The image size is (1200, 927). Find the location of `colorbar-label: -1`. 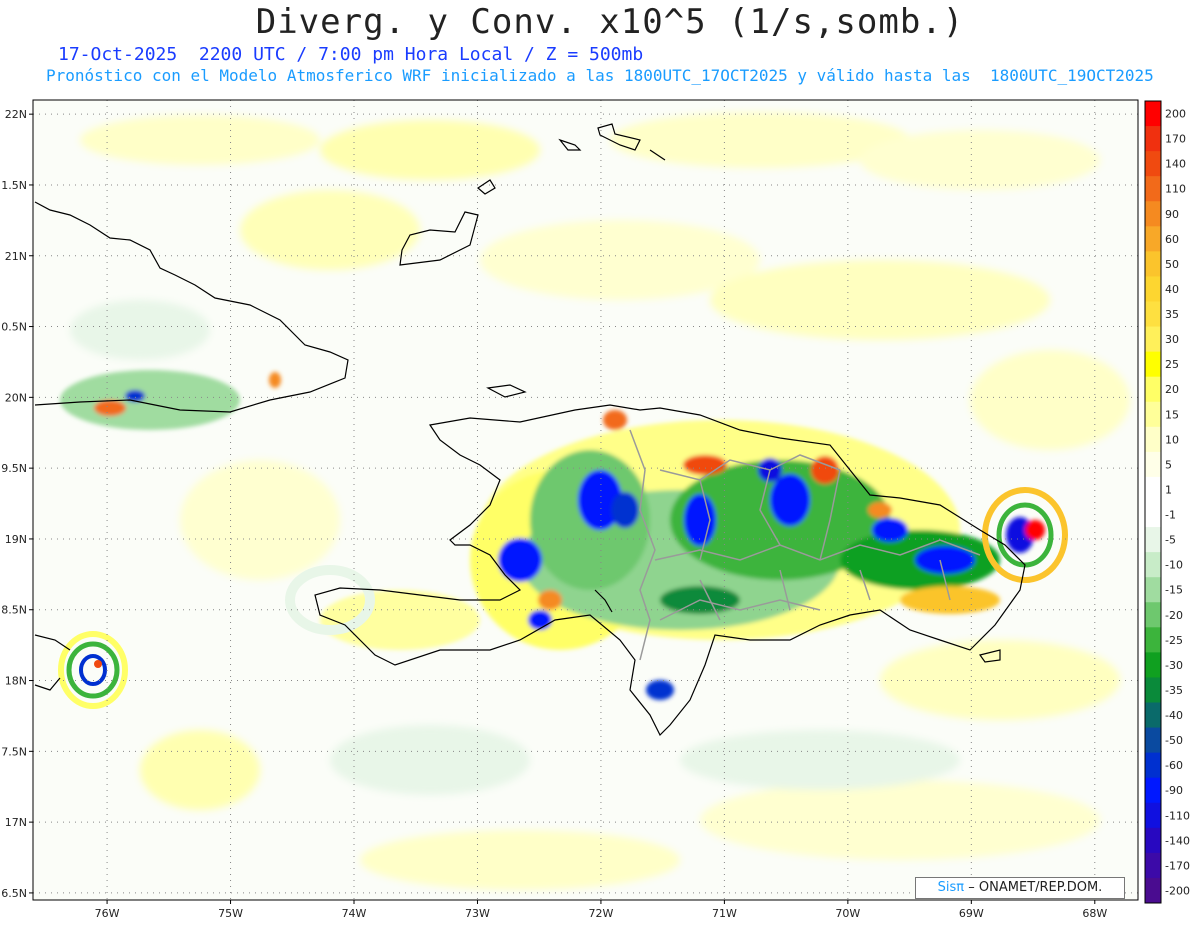

colorbar-label: -1 is located at coordinates (1170, 515).